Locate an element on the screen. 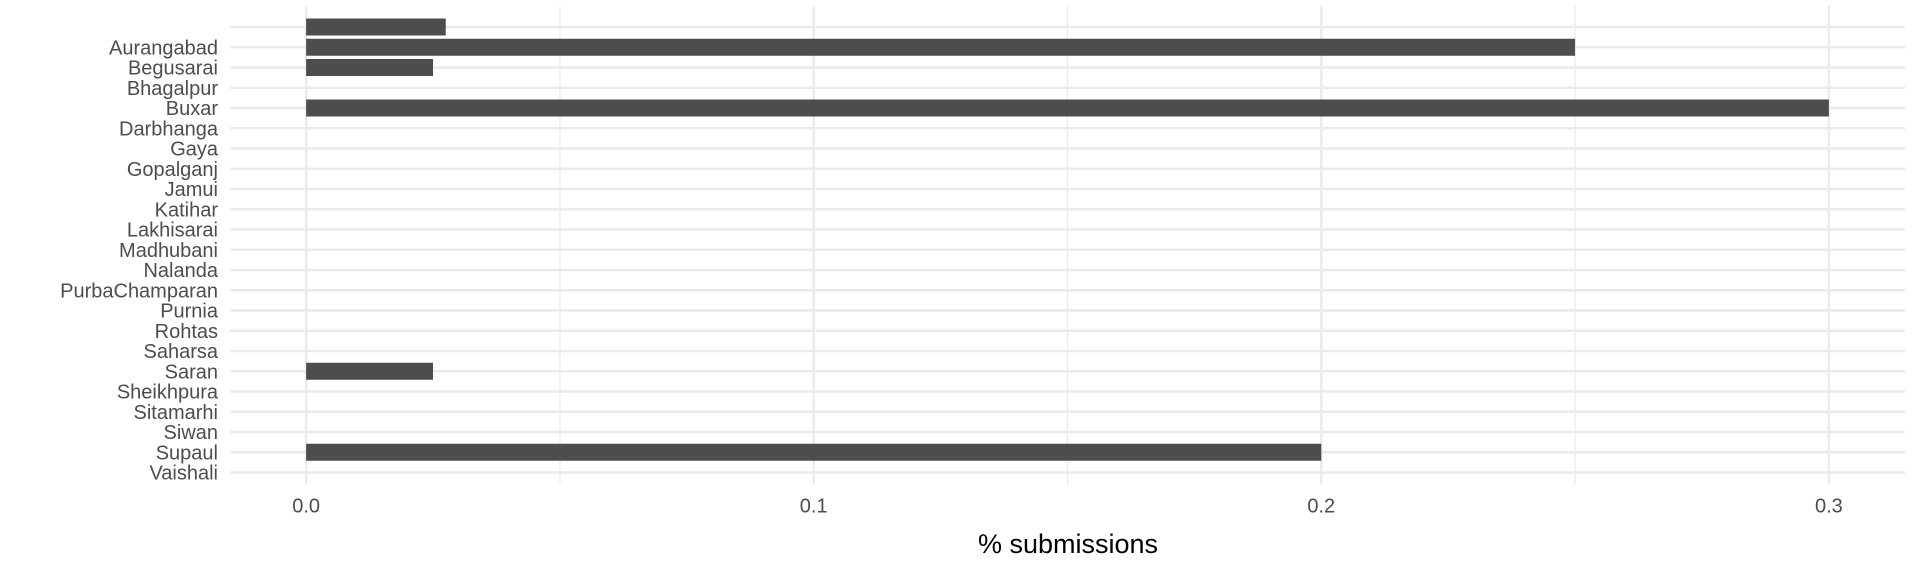 This screenshot has height=576, width=1920. y-tick-label: Vaishali is located at coordinates (183, 474).